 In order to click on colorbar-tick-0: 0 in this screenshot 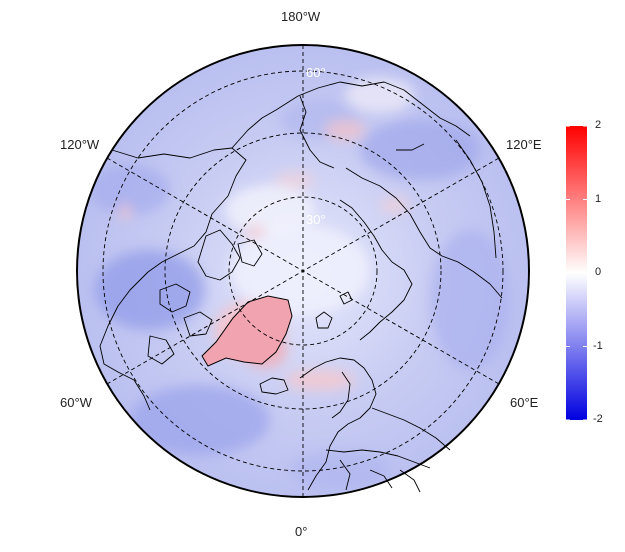, I will do `click(598, 272)`.